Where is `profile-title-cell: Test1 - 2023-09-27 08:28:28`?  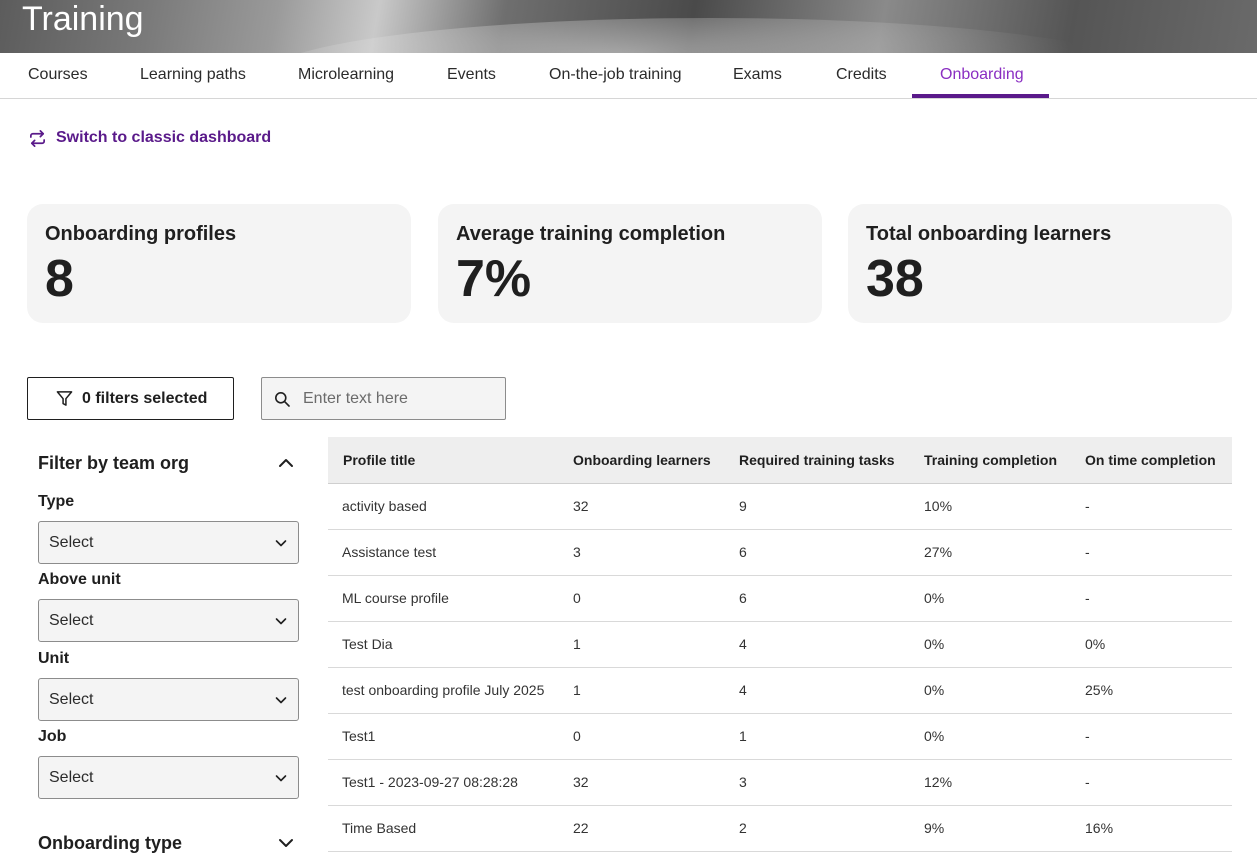
profile-title-cell: Test1 - 2023-09-27 08:28:28 is located at coordinates (430, 782).